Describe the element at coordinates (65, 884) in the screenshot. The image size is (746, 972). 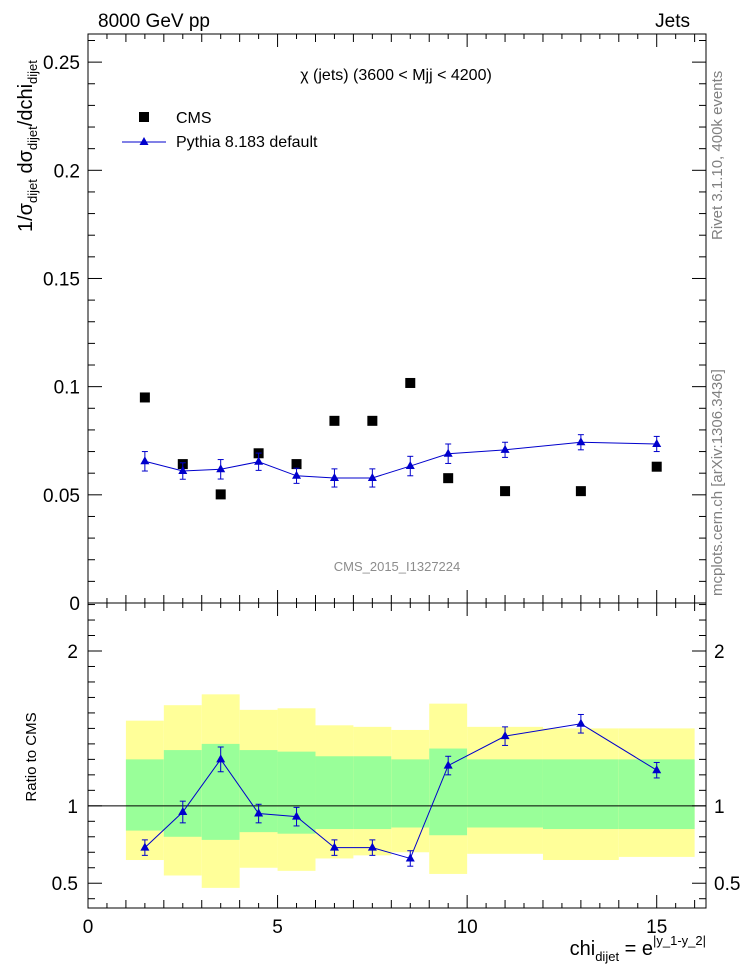
I see `ratio-y-tick-label: 0.5` at that location.